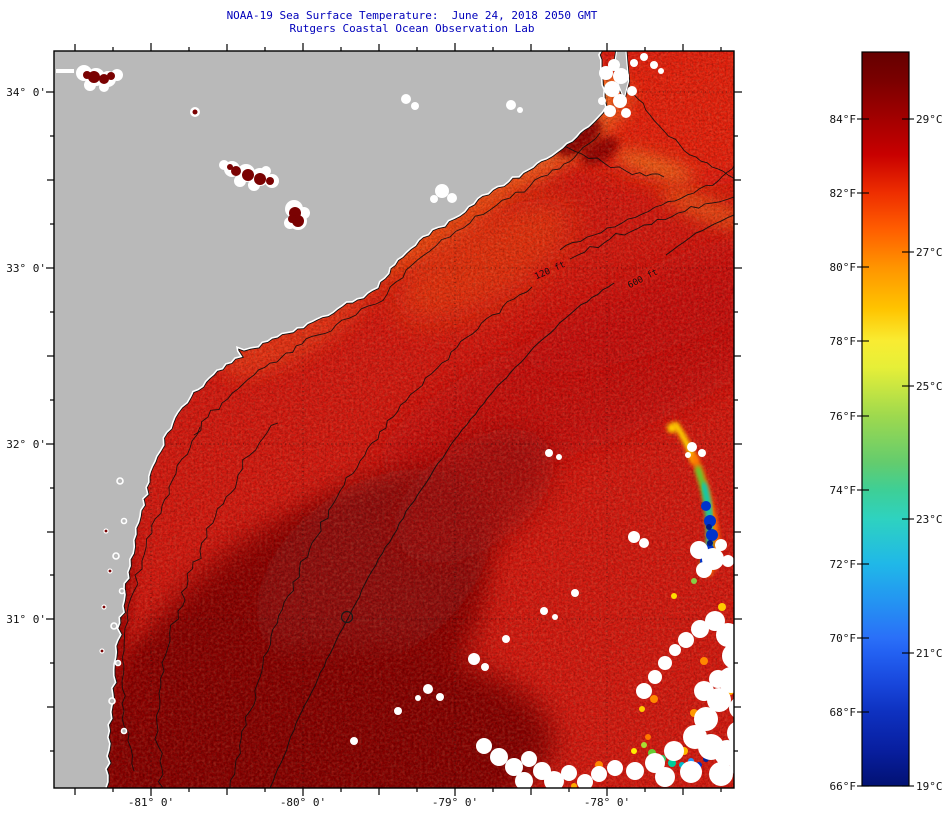 Image resolution: width=944 pixels, height=817 pixels. Describe the element at coordinates (843, 193) in the screenshot. I see `cb-f-82: 82°F` at that location.